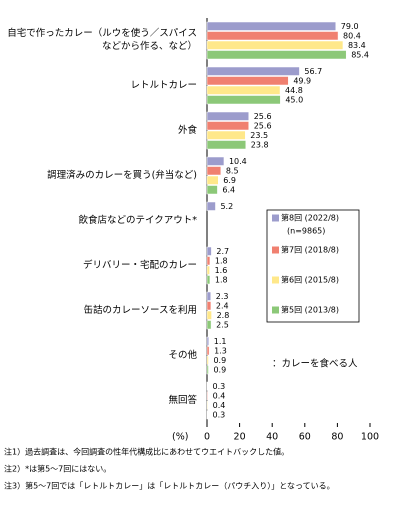  What do you see at coordinates (137, 220) in the screenshot?
I see `category-label: 飲食店などのテイクアウト*` at bounding box center [137, 220].